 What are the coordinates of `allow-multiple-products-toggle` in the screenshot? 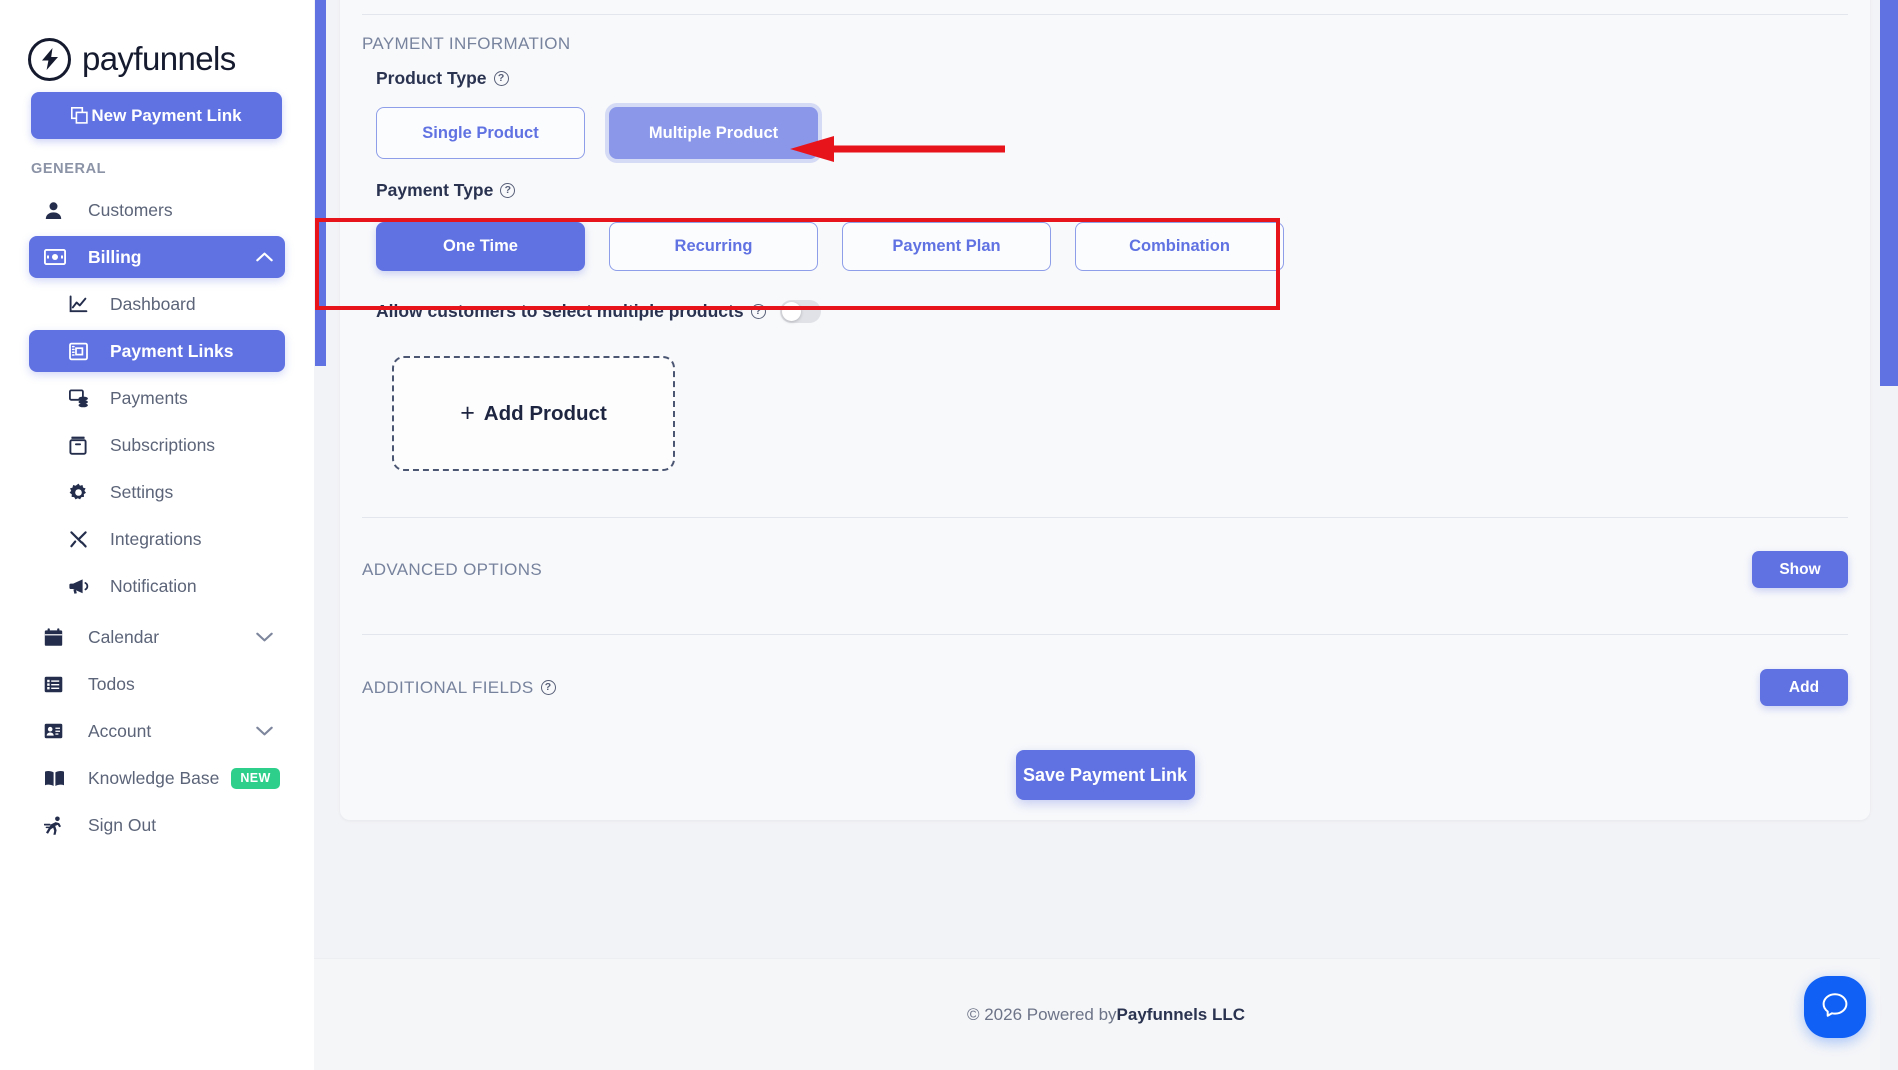 It's located at (800, 311).